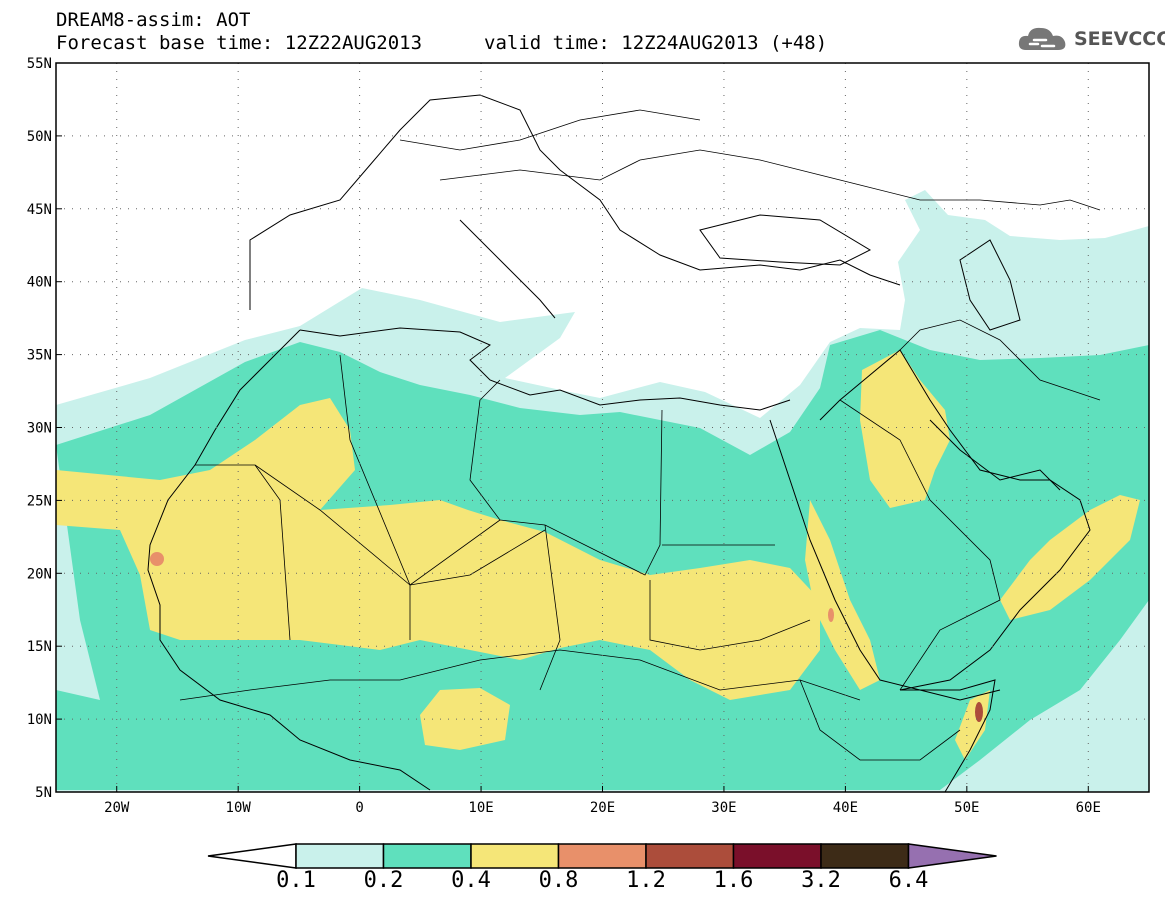  What do you see at coordinates (359, 808) in the screenshot?
I see `lon-label-0: 0` at bounding box center [359, 808].